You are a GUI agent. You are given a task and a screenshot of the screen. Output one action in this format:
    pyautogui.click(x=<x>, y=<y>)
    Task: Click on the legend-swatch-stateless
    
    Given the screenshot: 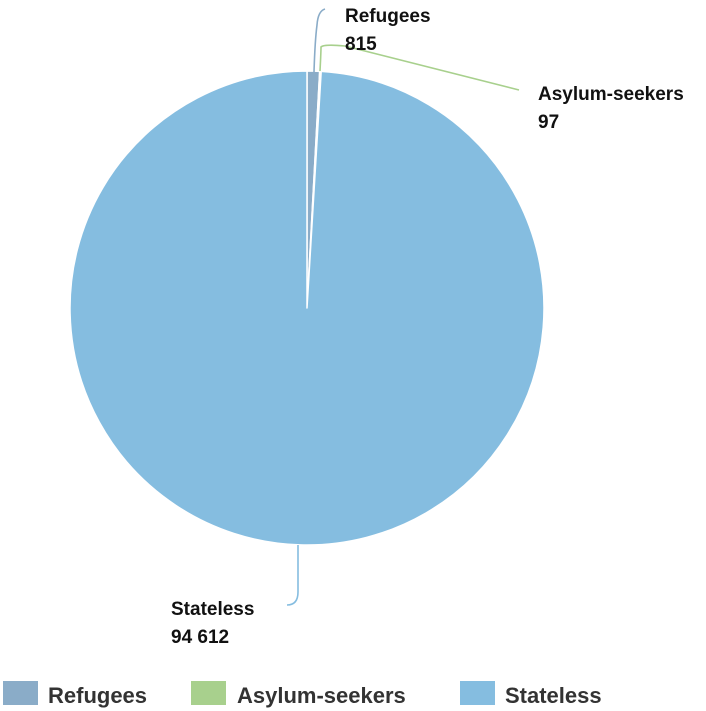 What is the action you would take?
    pyautogui.click(x=477, y=693)
    